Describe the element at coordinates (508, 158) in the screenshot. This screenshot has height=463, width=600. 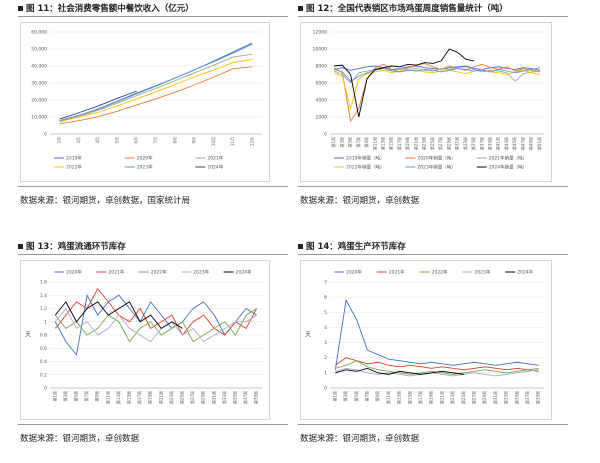
I see `legend-label: 2021年销量（吨）` at that location.